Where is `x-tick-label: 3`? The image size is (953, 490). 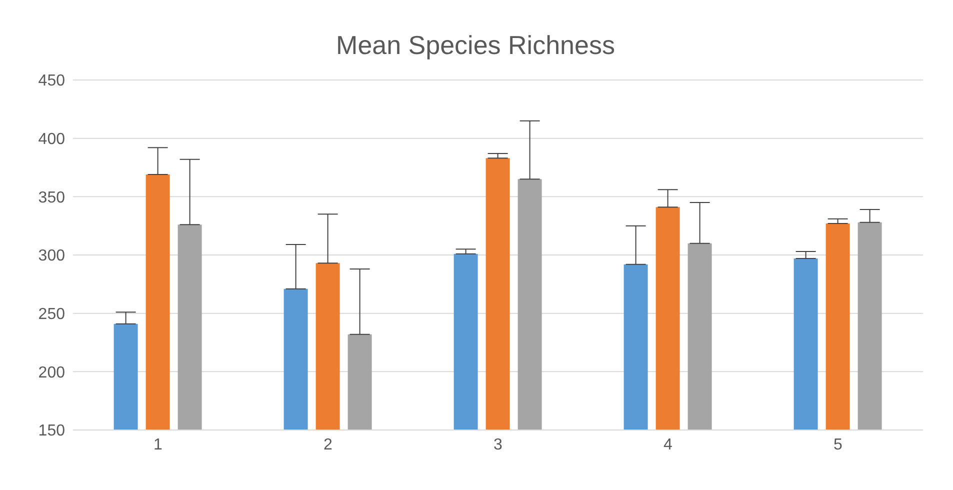
x-tick-label: 3 is located at coordinates (498, 445).